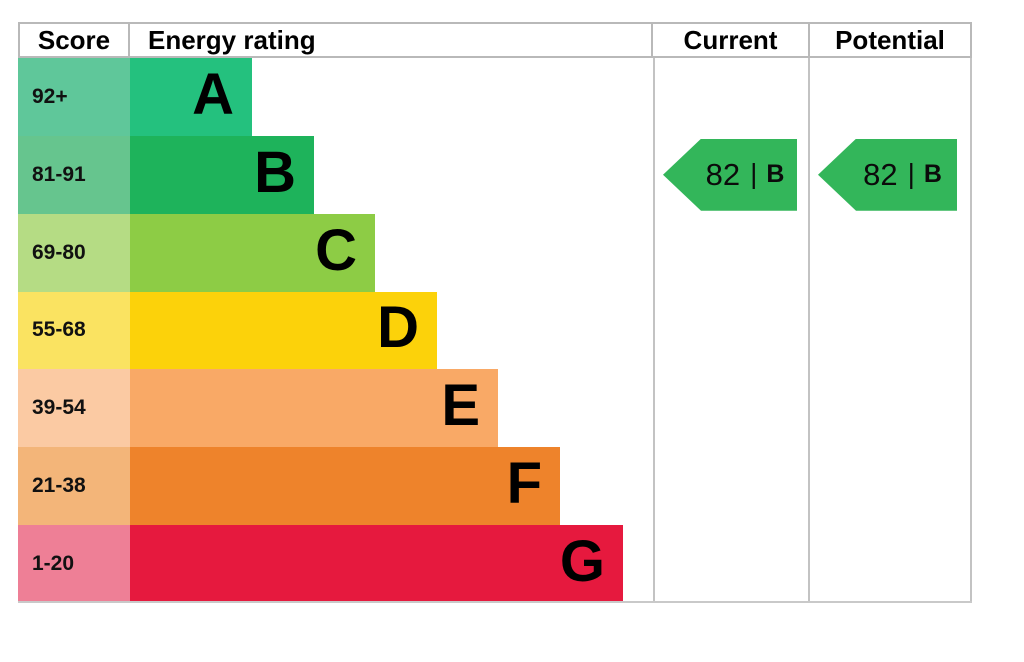 Image resolution: width=1024 pixels, height=662 pixels. What do you see at coordinates (809, 330) in the screenshot?
I see `potential-column-left-divider` at bounding box center [809, 330].